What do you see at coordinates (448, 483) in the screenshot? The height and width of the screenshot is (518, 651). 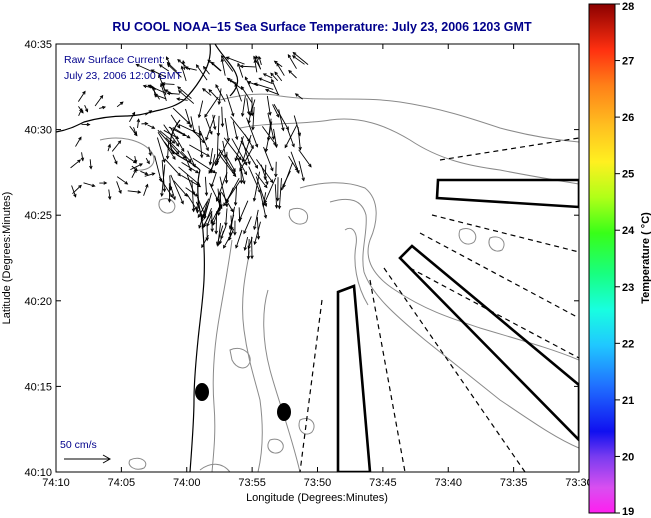 I see `x-tick-label: 73:40` at bounding box center [448, 483].